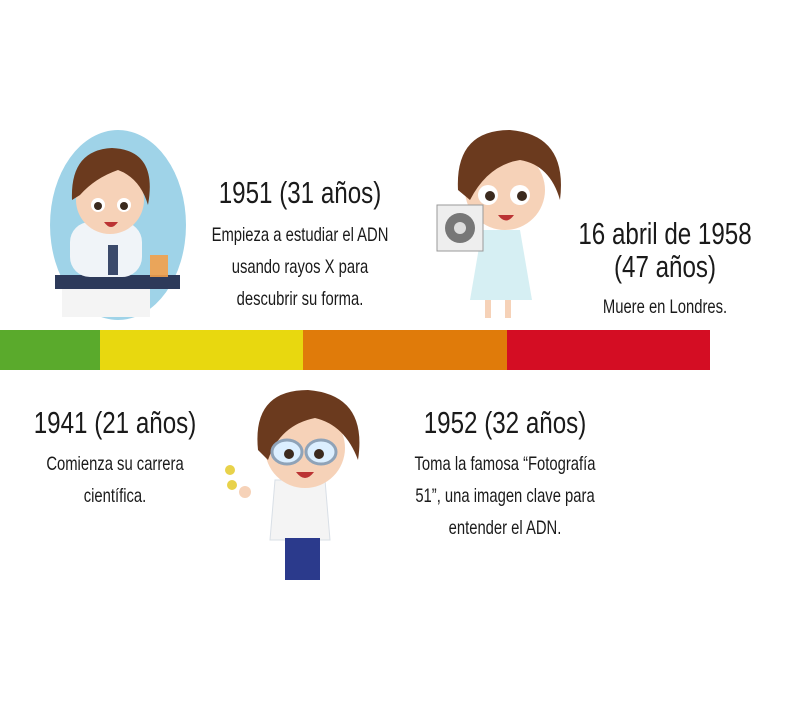 This screenshot has width=800, height=702. Describe the element at coordinates (505, 527) in the screenshot. I see `event-description: entender el ADN.` at that location.